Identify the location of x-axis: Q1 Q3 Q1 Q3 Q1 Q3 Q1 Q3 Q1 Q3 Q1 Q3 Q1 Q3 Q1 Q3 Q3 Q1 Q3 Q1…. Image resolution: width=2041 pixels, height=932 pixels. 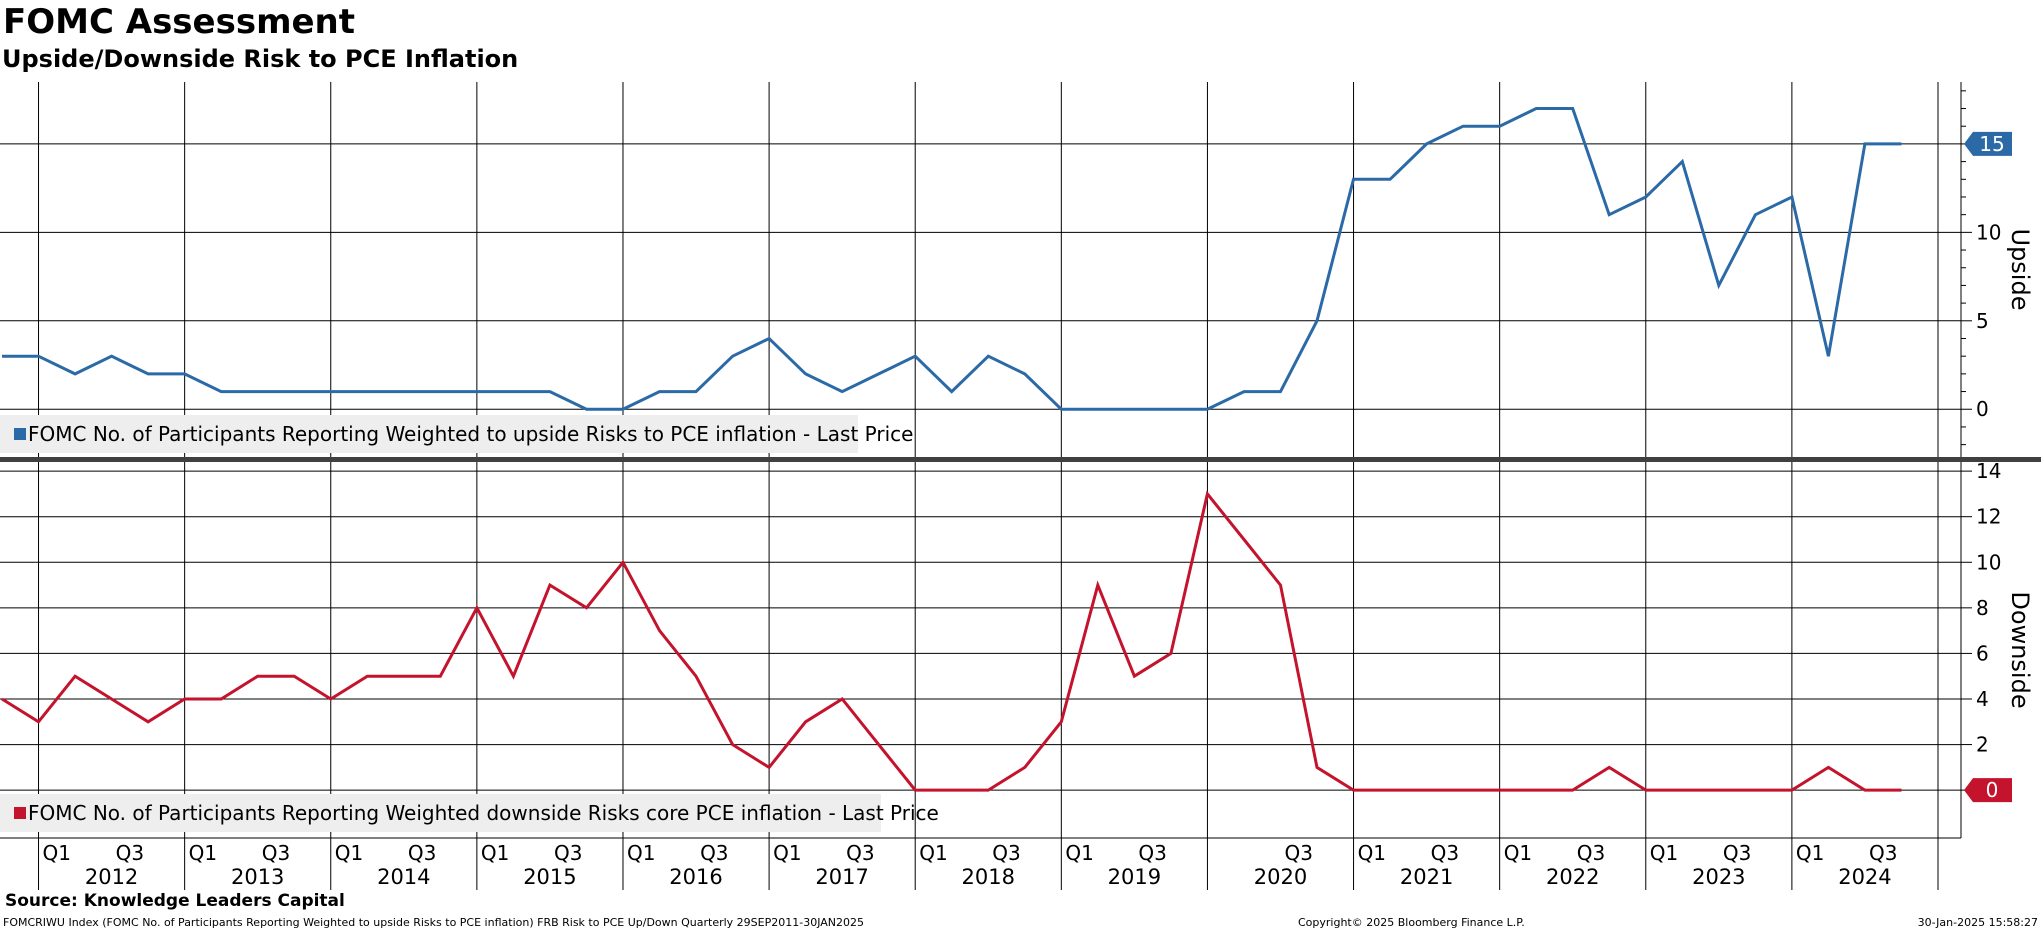
(988, 864).